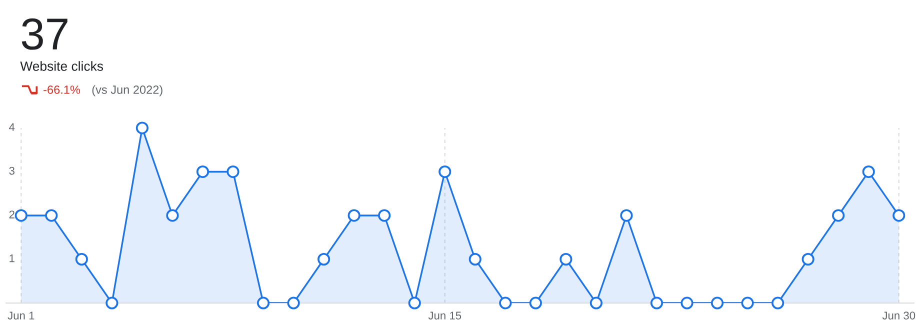 This screenshot has height=329, width=916. I want to click on x-tick-label: Jun 30, so click(899, 316).